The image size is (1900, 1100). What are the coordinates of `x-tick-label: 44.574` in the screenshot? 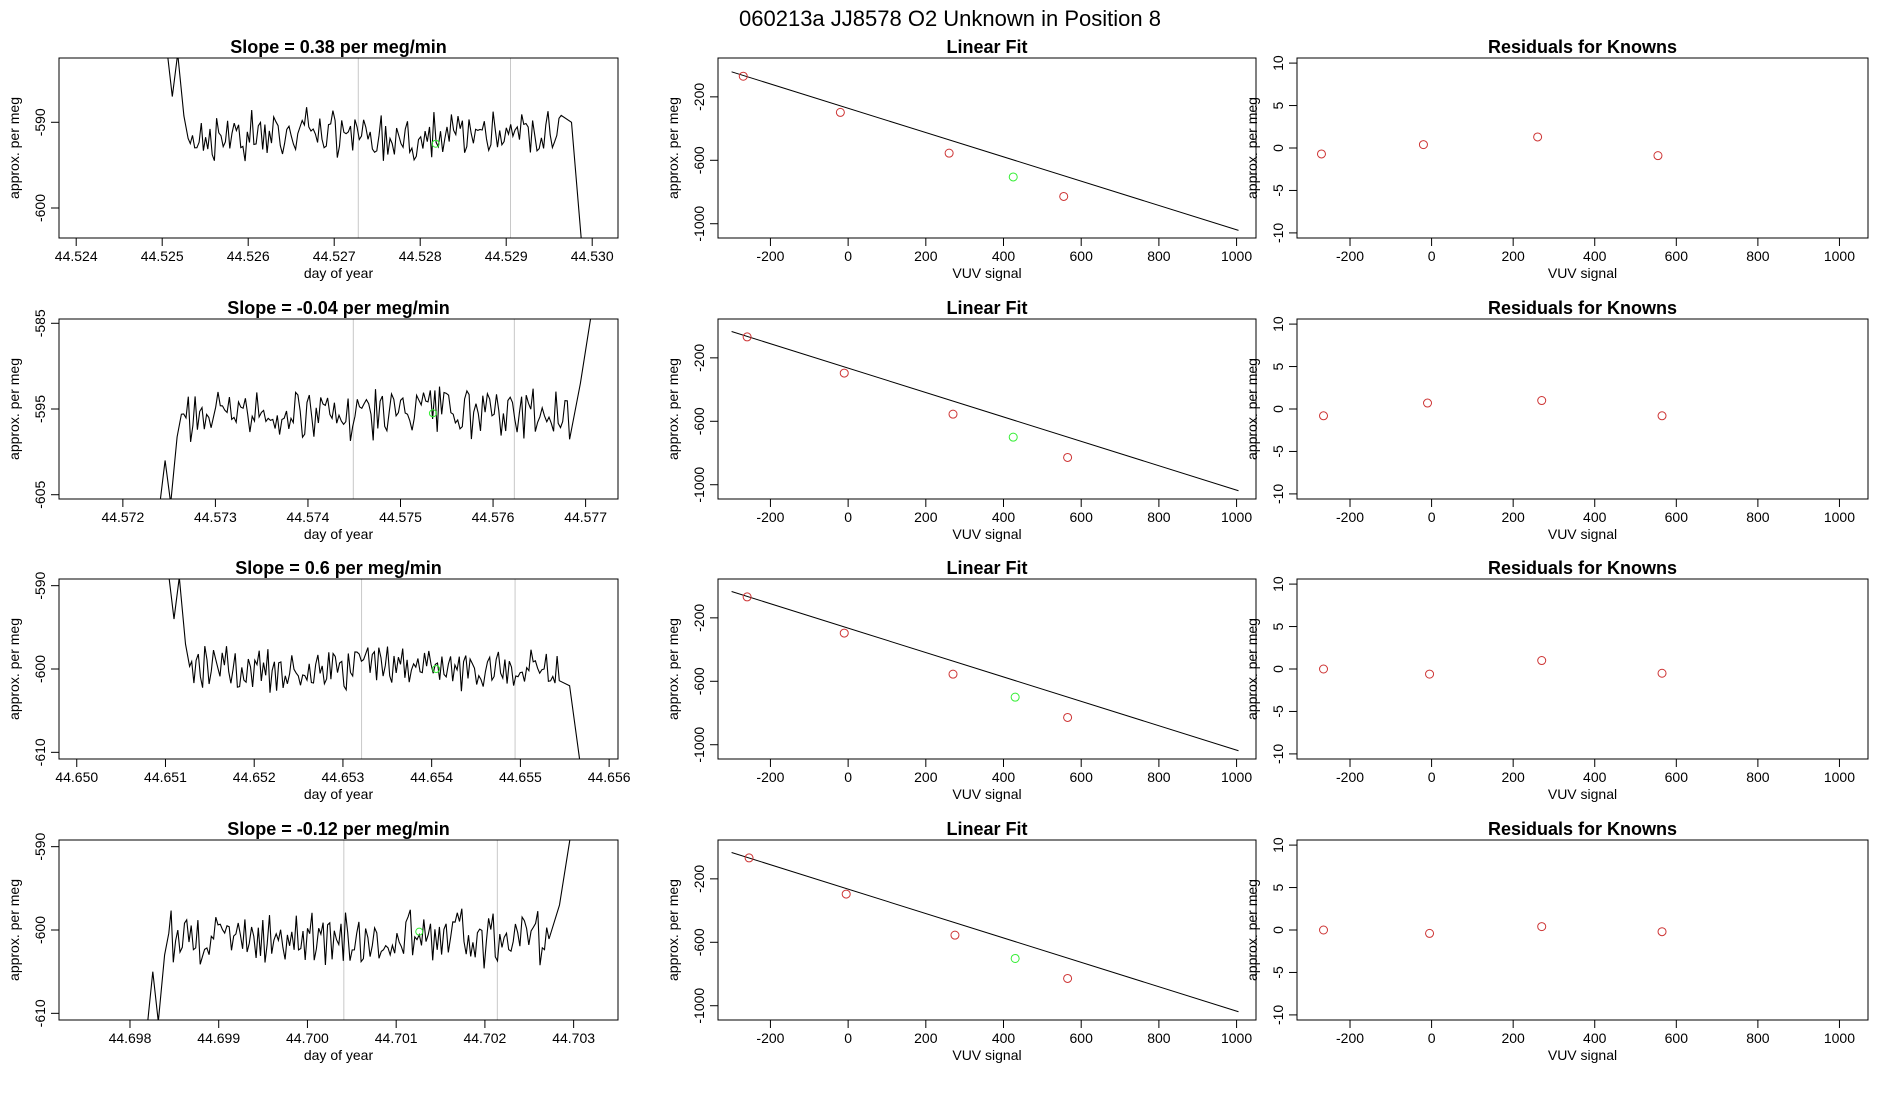 It's located at (308, 517).